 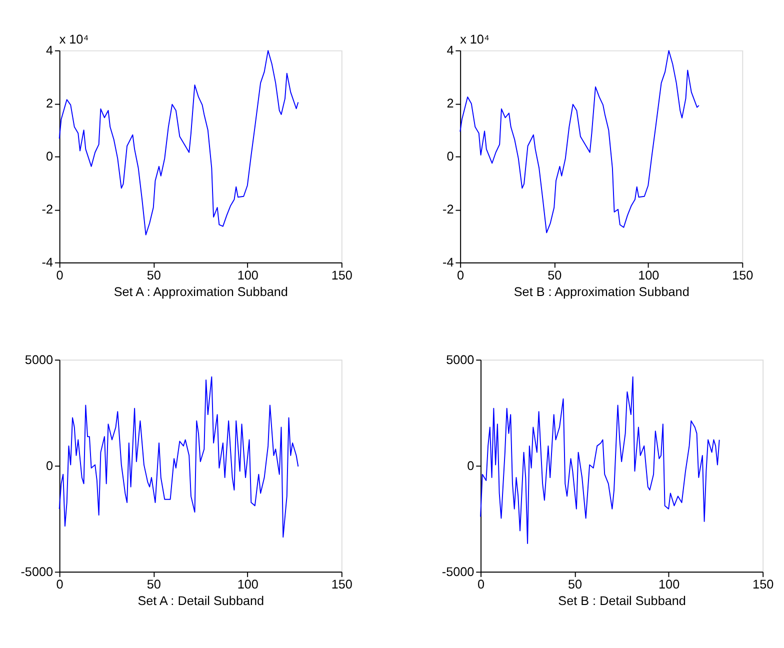 I want to click on x-axis-title: Set B : Detail Subband, so click(x=622, y=601).